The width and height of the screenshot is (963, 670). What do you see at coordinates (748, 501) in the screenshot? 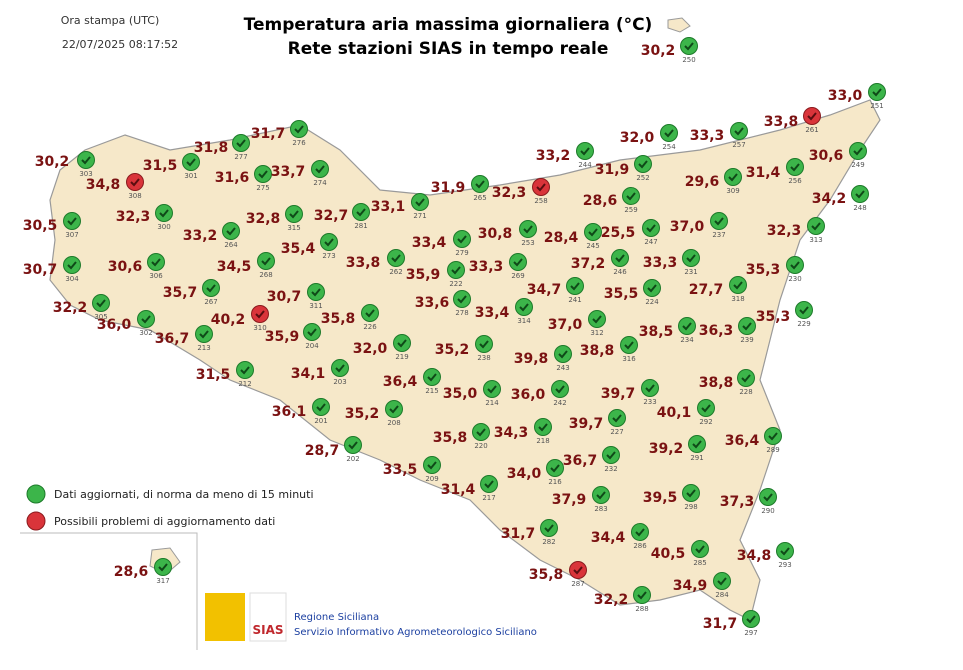
I see `station: 37,3 290` at bounding box center [748, 501].